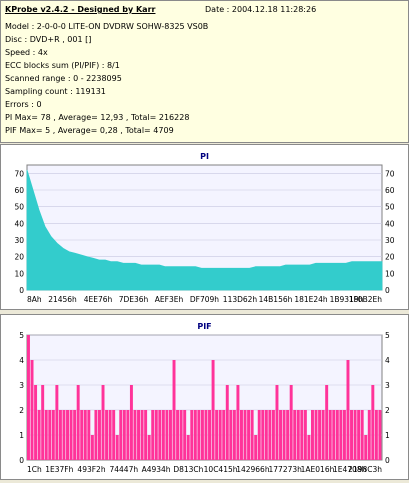  Describe the element at coordinates (48, 39) in the screenshot. I see `info-disc: Disc : DVD+R , 001 []` at that location.